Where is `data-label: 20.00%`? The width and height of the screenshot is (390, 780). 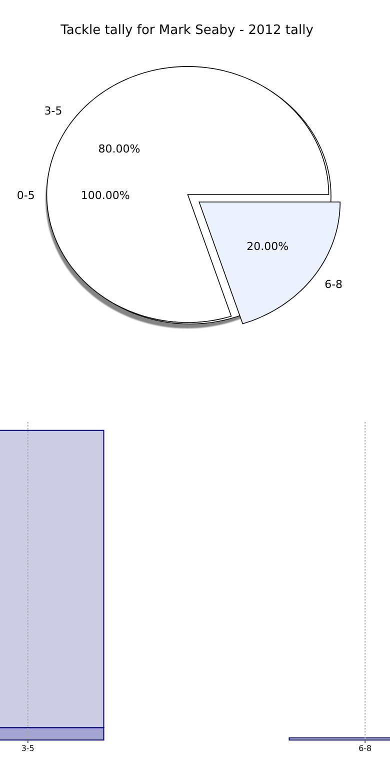 data-label: 20.00% is located at coordinates (267, 247).